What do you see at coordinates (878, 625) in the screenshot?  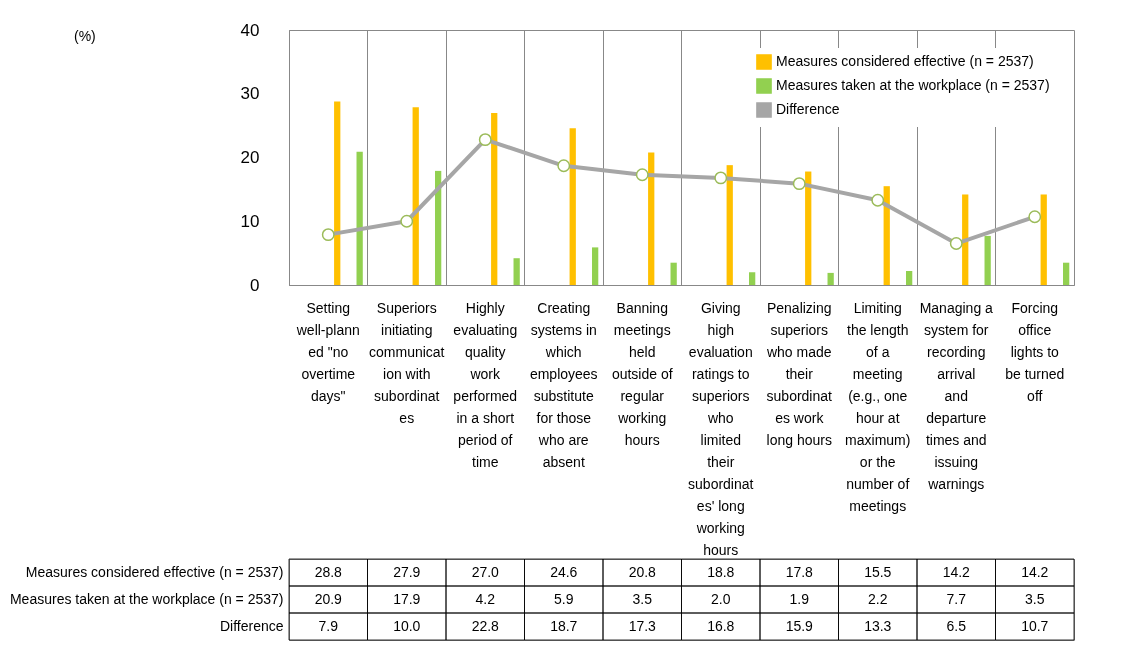 I see `data-label: 13.3` at bounding box center [878, 625].